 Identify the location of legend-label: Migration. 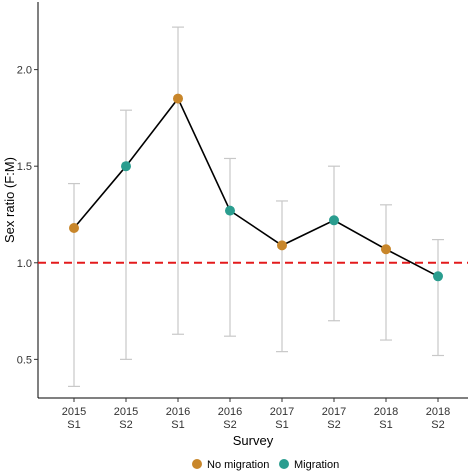
(316, 465).